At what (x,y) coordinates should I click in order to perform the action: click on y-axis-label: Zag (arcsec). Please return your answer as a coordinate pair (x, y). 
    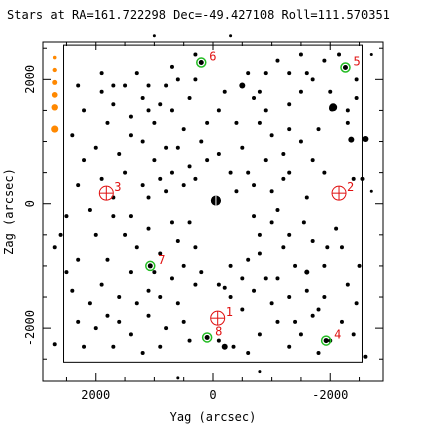
    Looking at the image, I should click on (9, 211).